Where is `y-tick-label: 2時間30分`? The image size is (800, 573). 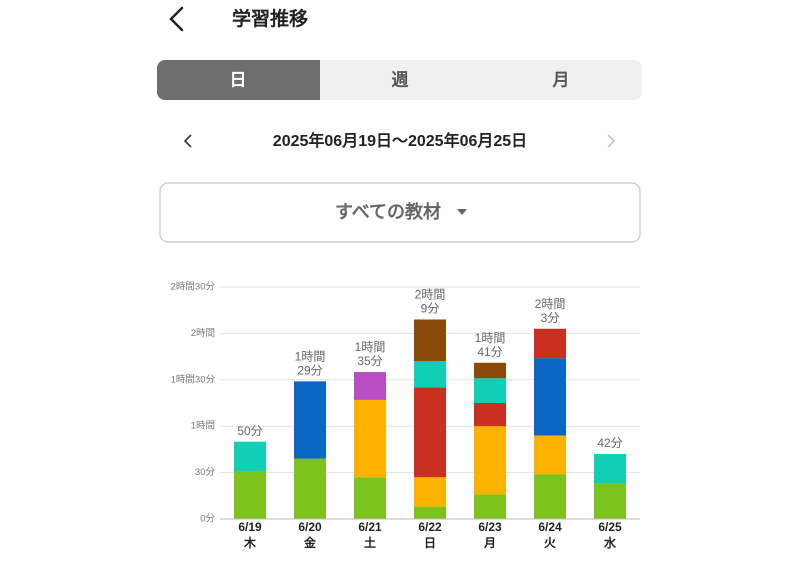 y-tick-label: 2時間30分 is located at coordinates (193, 287).